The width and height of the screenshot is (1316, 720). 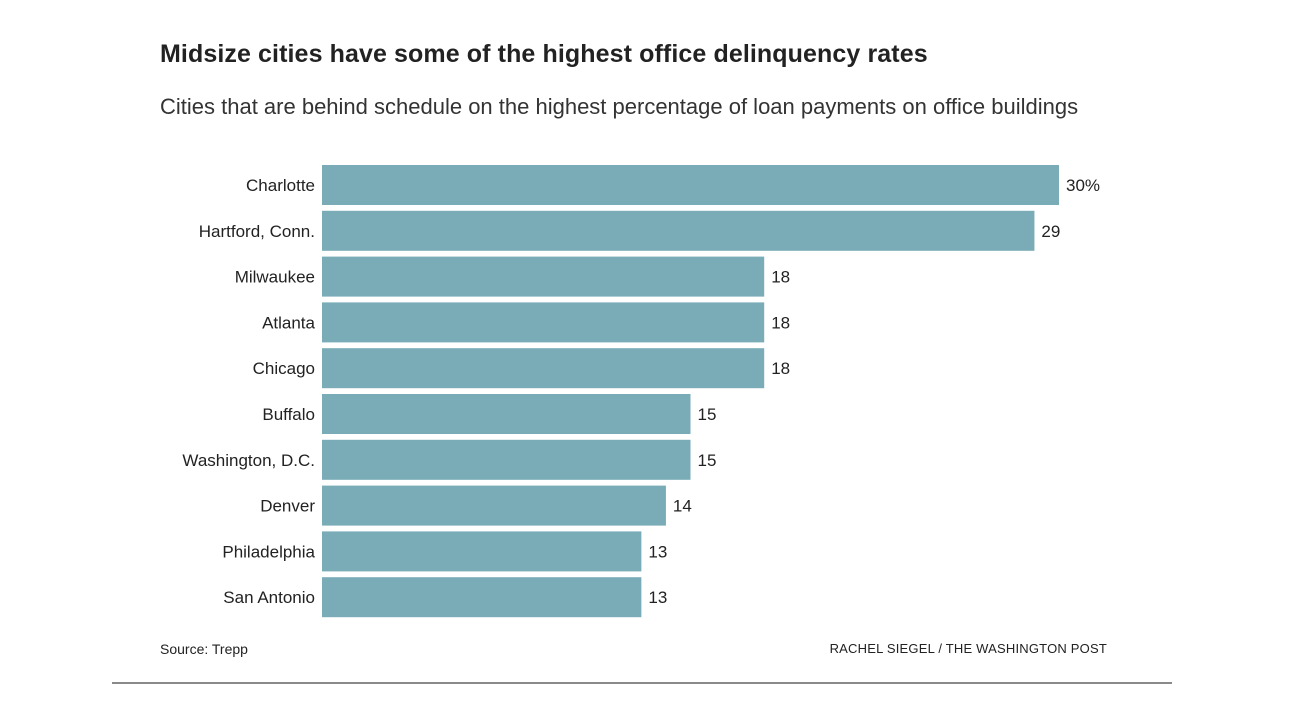 What do you see at coordinates (1083, 185) in the screenshot?
I see `value-label: 30%` at bounding box center [1083, 185].